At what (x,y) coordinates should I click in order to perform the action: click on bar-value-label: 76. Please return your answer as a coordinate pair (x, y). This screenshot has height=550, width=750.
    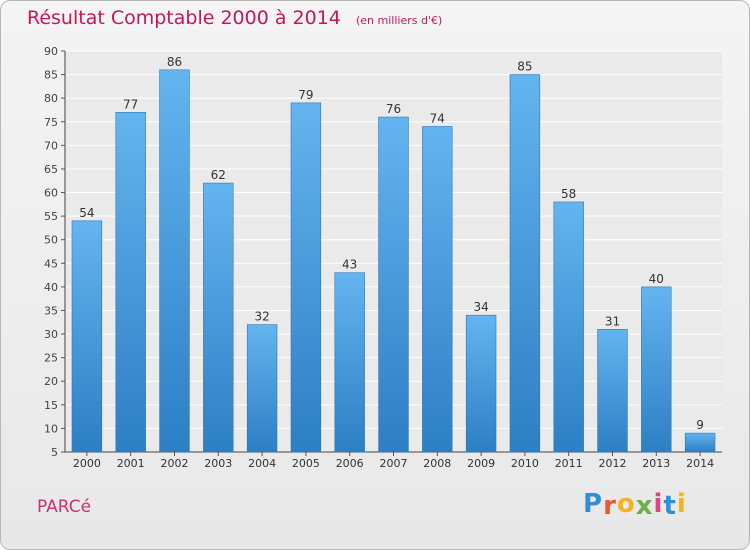
    Looking at the image, I should click on (393, 109).